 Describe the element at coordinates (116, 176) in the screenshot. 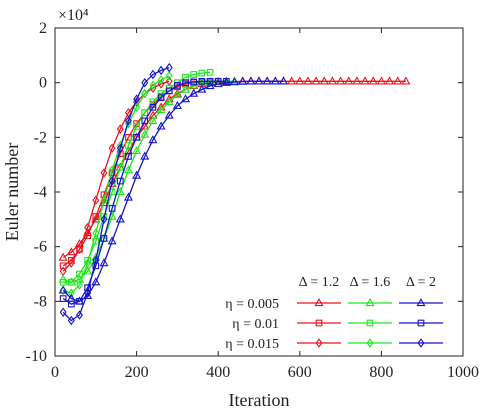

I see `series-line` at that location.